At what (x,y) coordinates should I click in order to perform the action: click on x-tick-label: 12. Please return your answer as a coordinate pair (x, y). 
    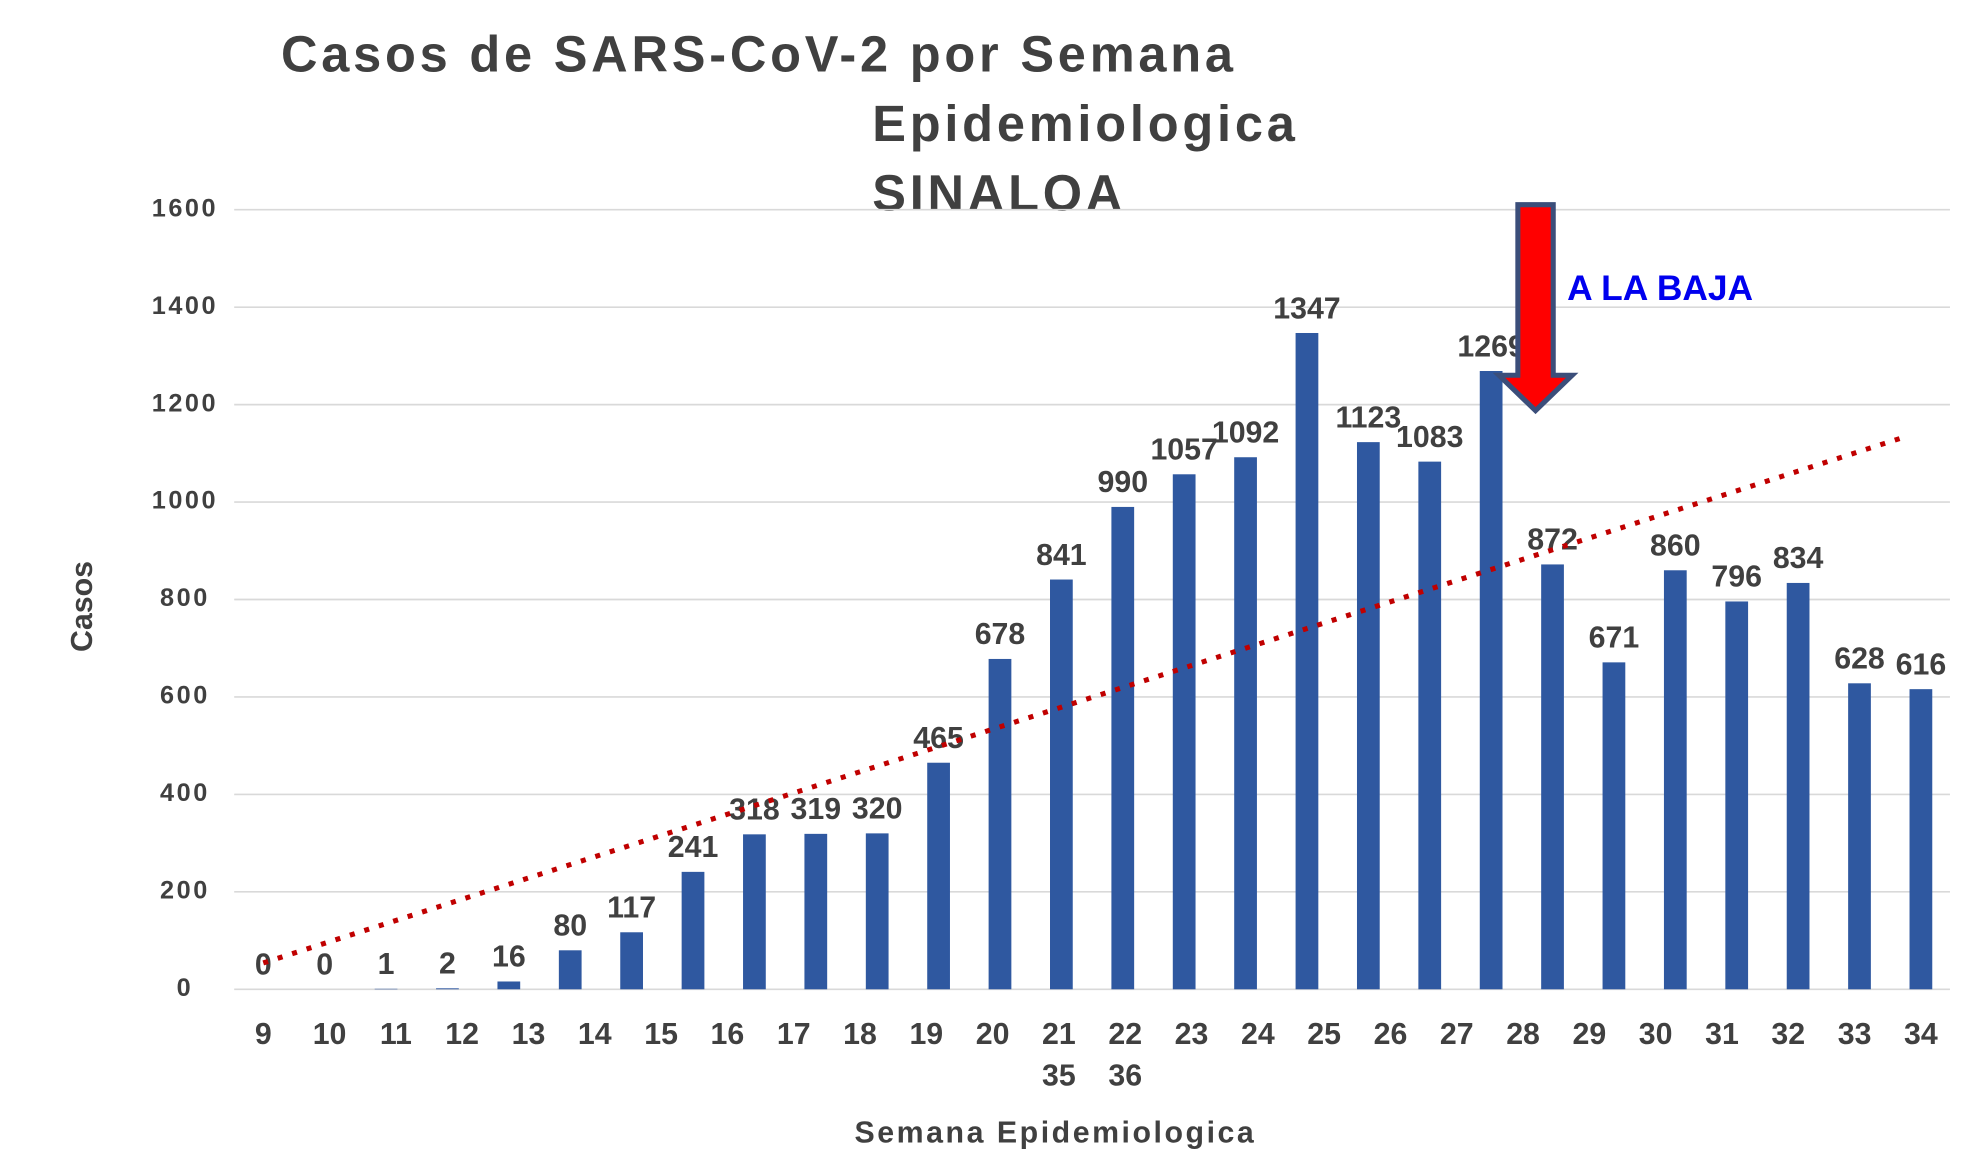
    Looking at the image, I should click on (462, 1034).